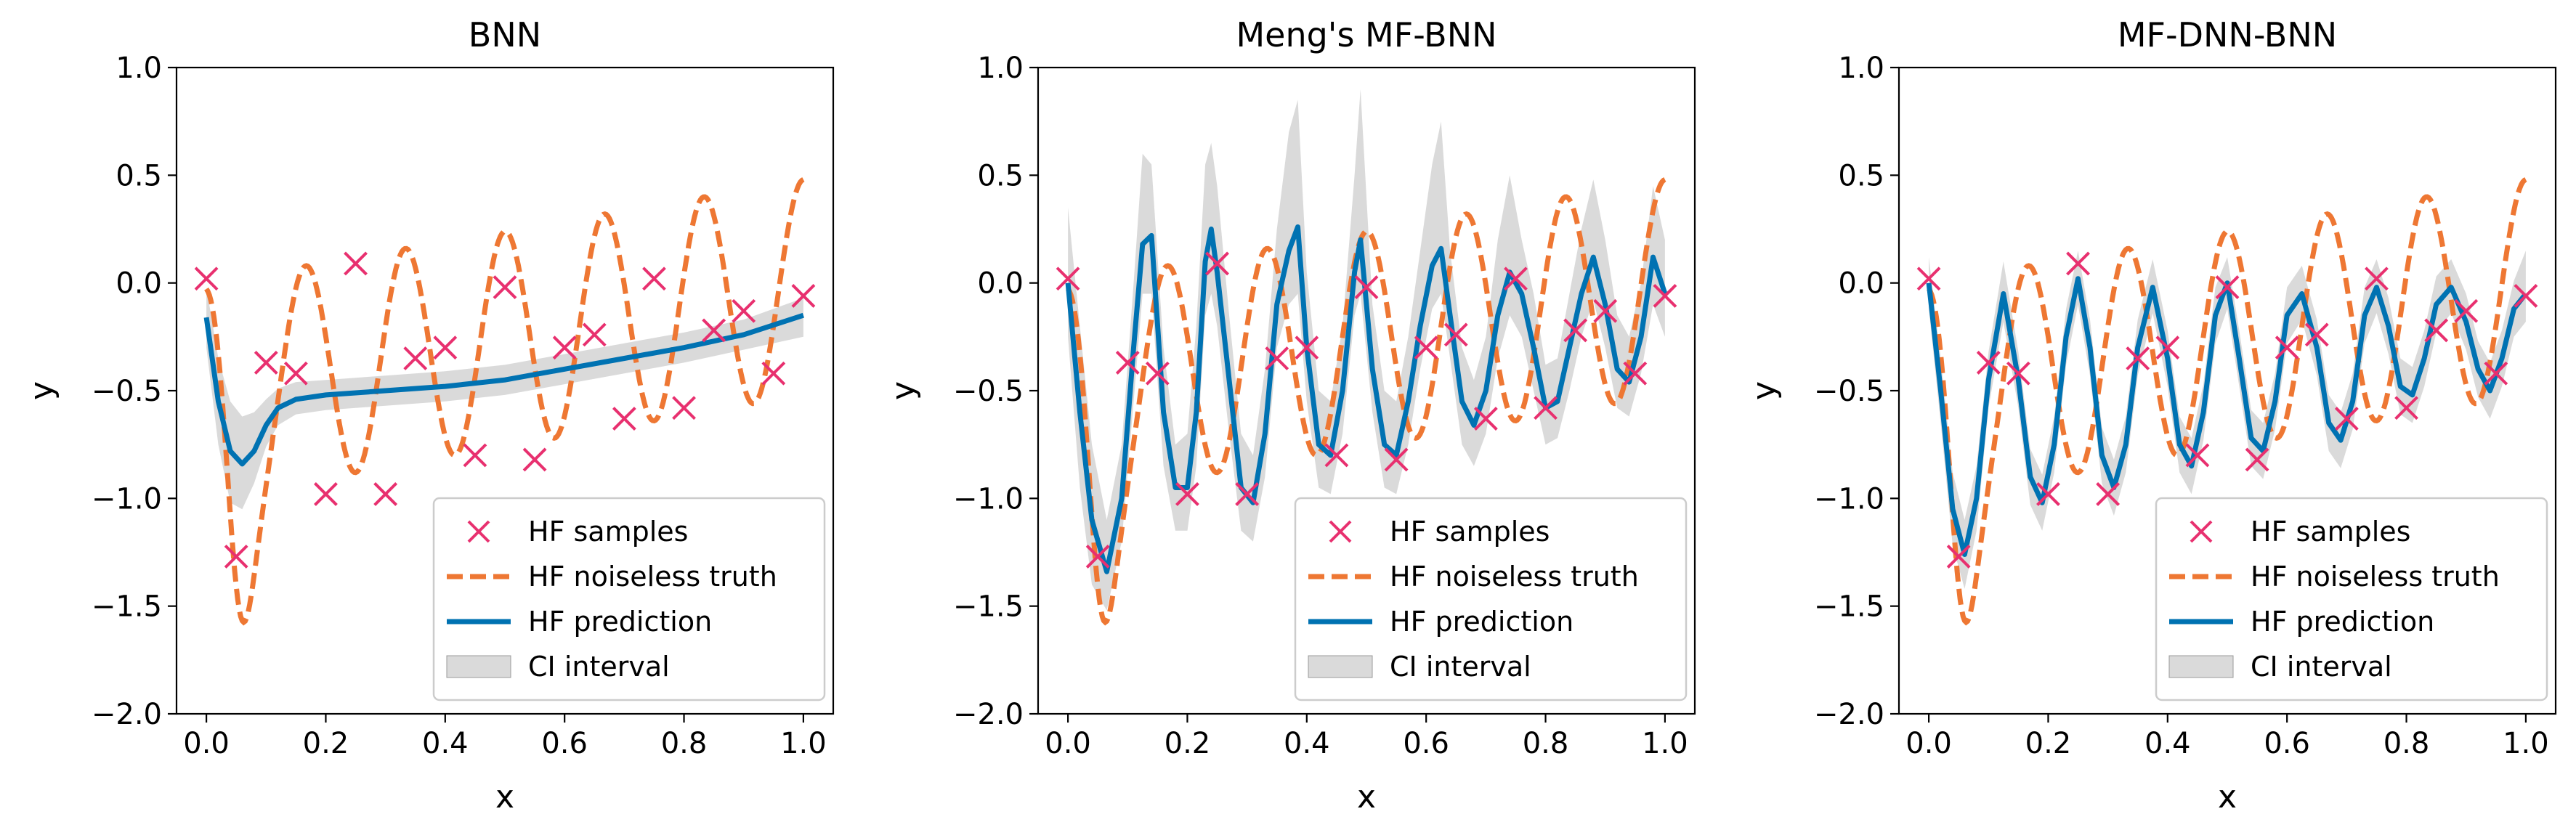 The width and height of the screenshot is (2576, 838). What do you see at coordinates (2227, 34) in the screenshot?
I see `chart-title: MF-DNN-BNN` at bounding box center [2227, 34].